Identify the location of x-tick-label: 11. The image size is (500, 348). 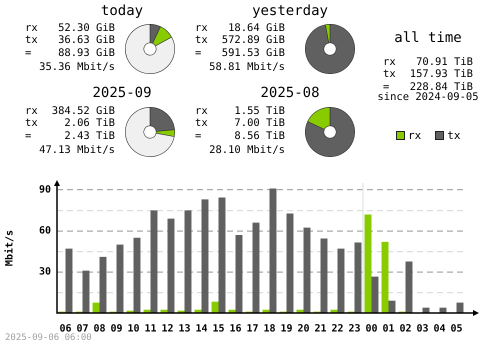
(150, 329).